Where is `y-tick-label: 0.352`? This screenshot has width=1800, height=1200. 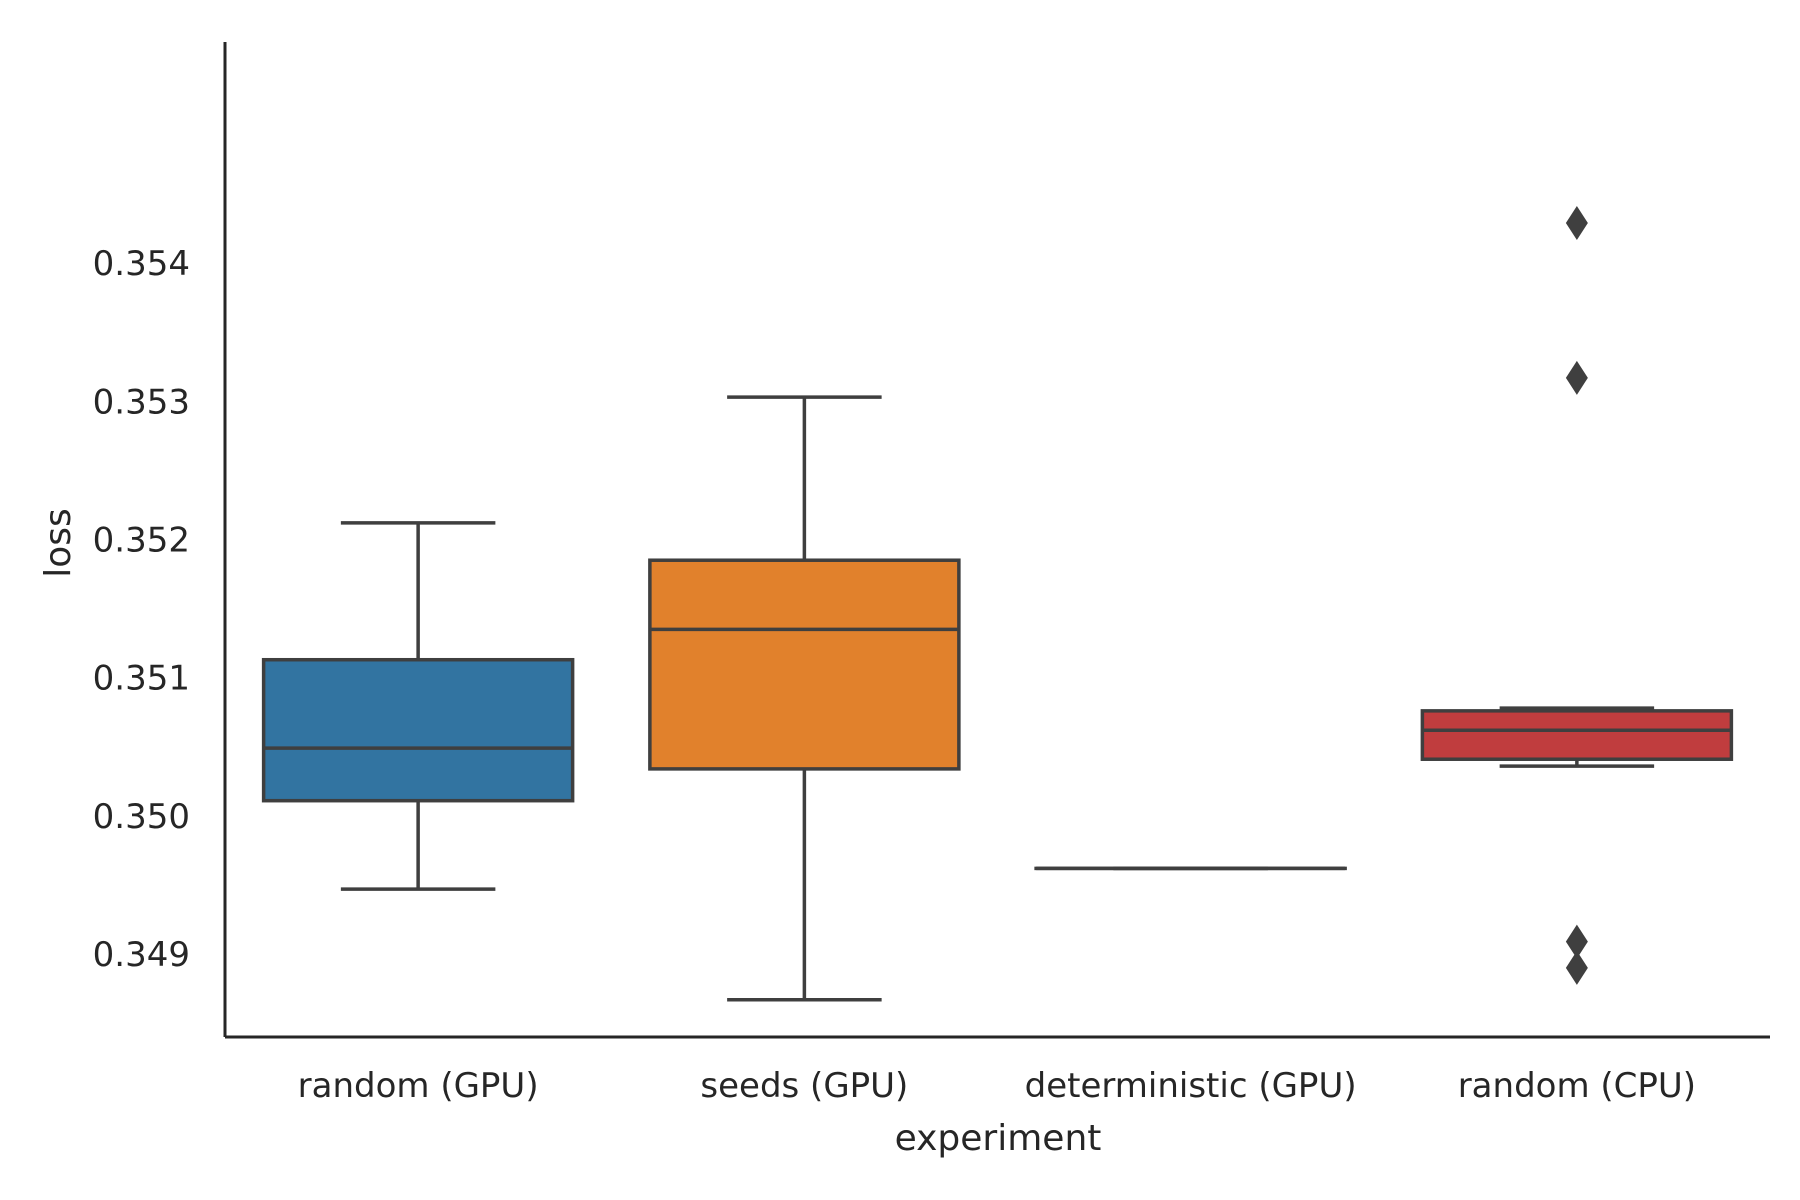
y-tick-label: 0.352 is located at coordinates (141, 541).